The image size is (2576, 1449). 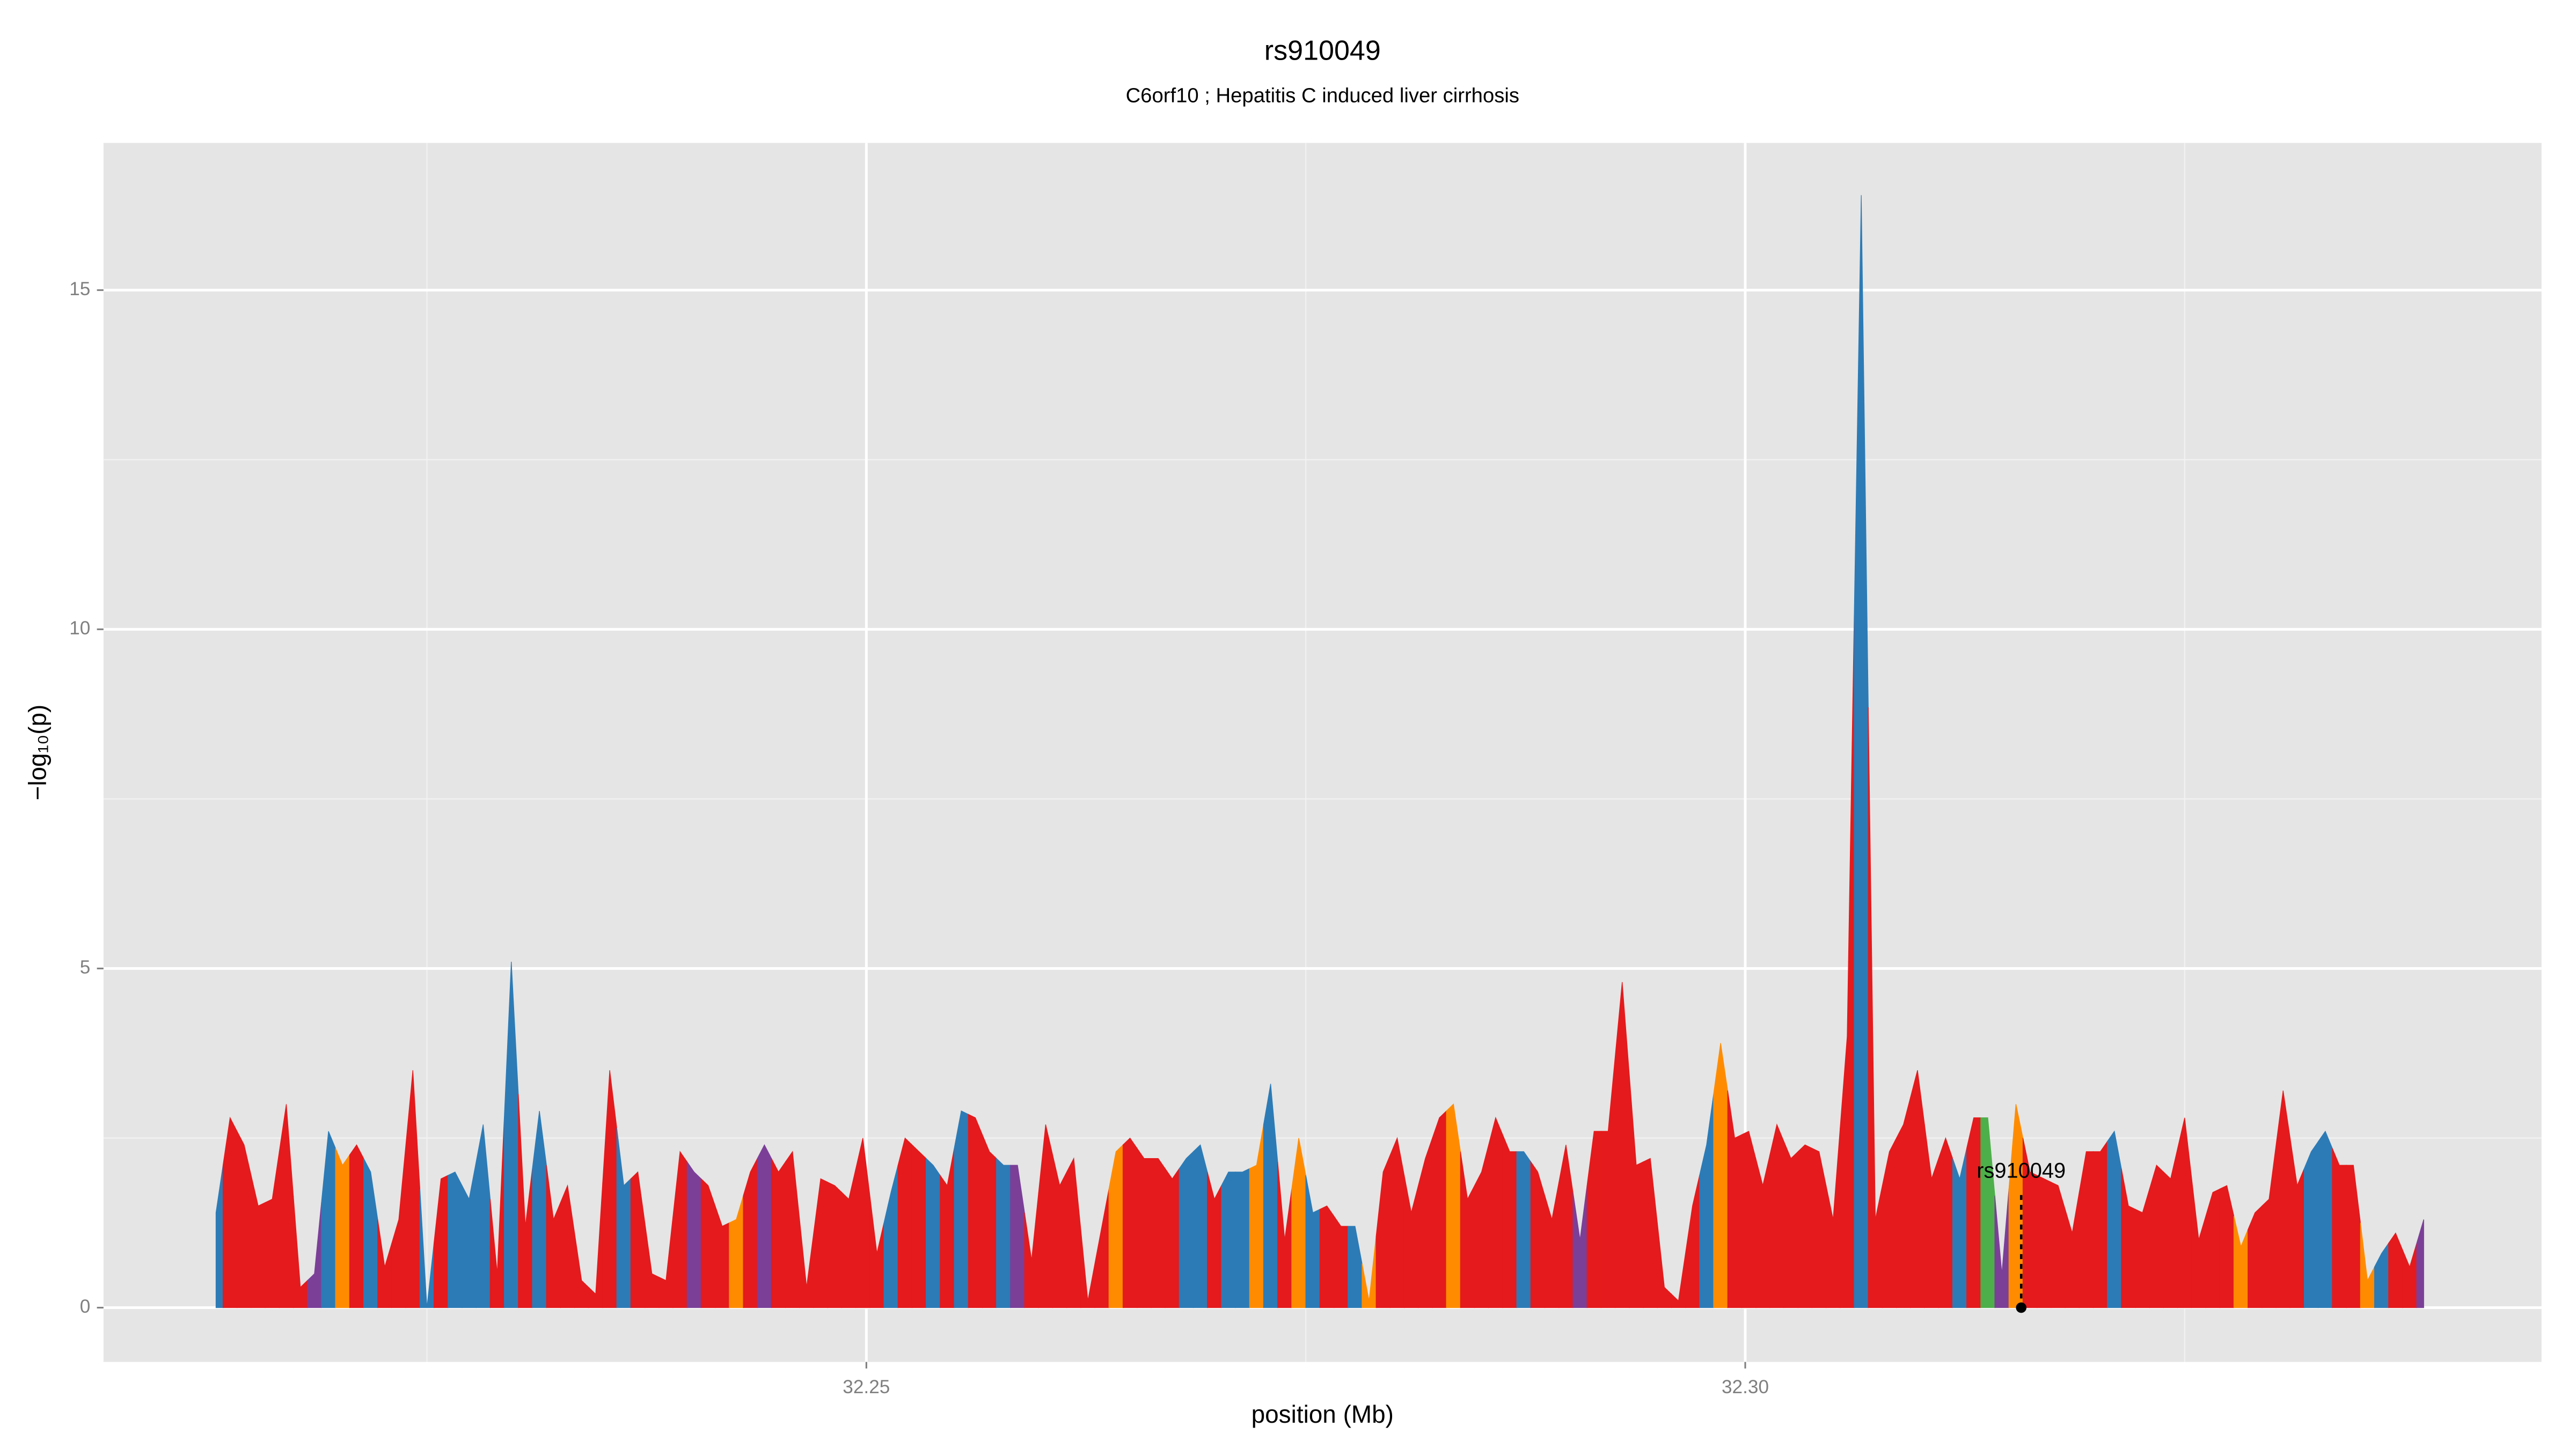 What do you see at coordinates (866, 1387) in the screenshot?
I see `x-tick-label: 32.25` at bounding box center [866, 1387].